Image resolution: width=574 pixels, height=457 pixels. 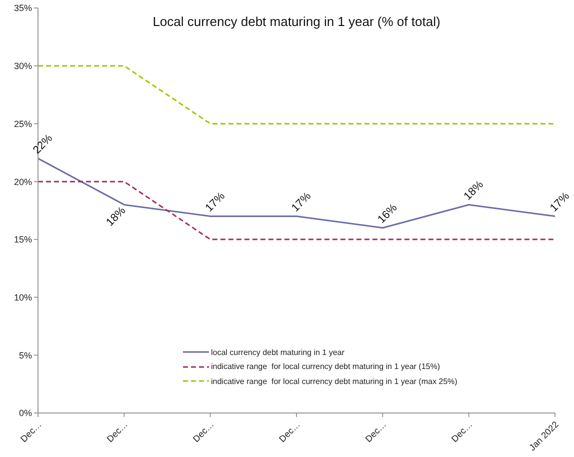 What do you see at coordinates (23, 8) in the screenshot?
I see `y-tick-label: 35%` at bounding box center [23, 8].